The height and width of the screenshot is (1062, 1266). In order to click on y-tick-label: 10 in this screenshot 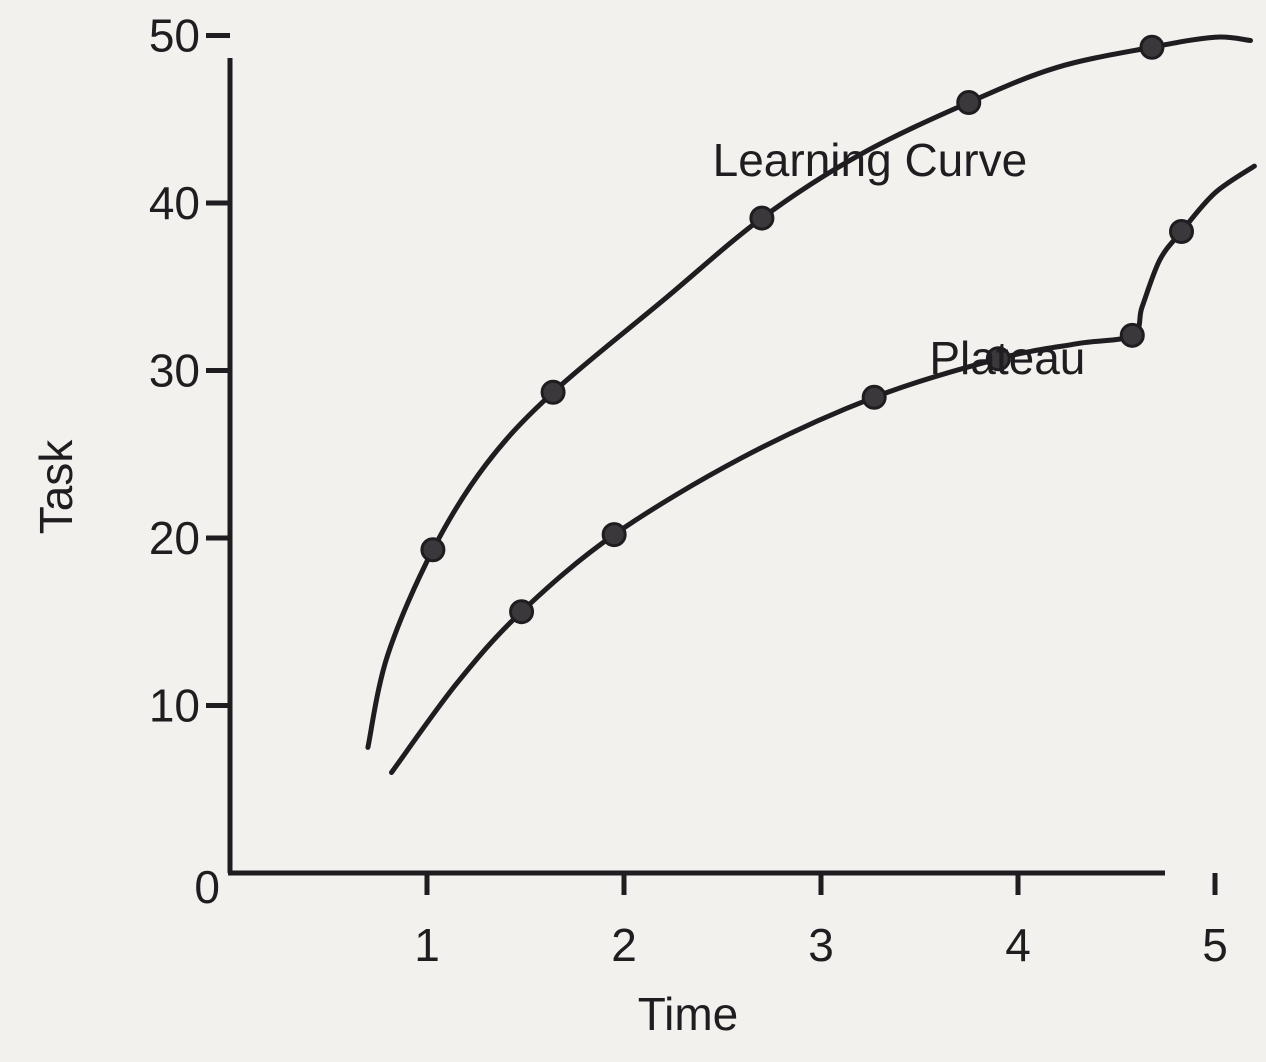, I will do `click(174, 706)`.